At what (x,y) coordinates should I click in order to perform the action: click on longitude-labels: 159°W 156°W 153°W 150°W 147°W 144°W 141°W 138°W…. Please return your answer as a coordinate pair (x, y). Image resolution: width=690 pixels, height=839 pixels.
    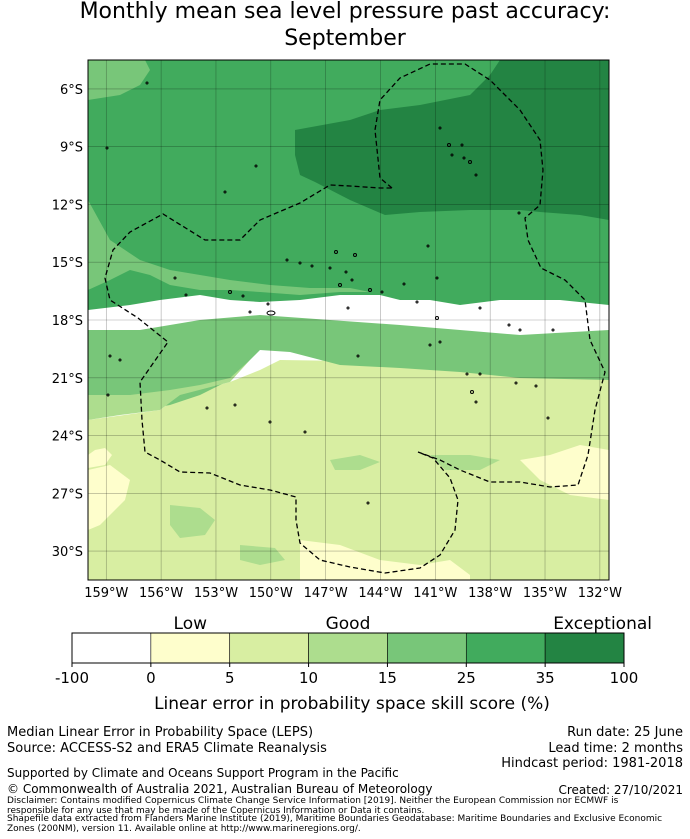
    Looking at the image, I should click on (353, 593).